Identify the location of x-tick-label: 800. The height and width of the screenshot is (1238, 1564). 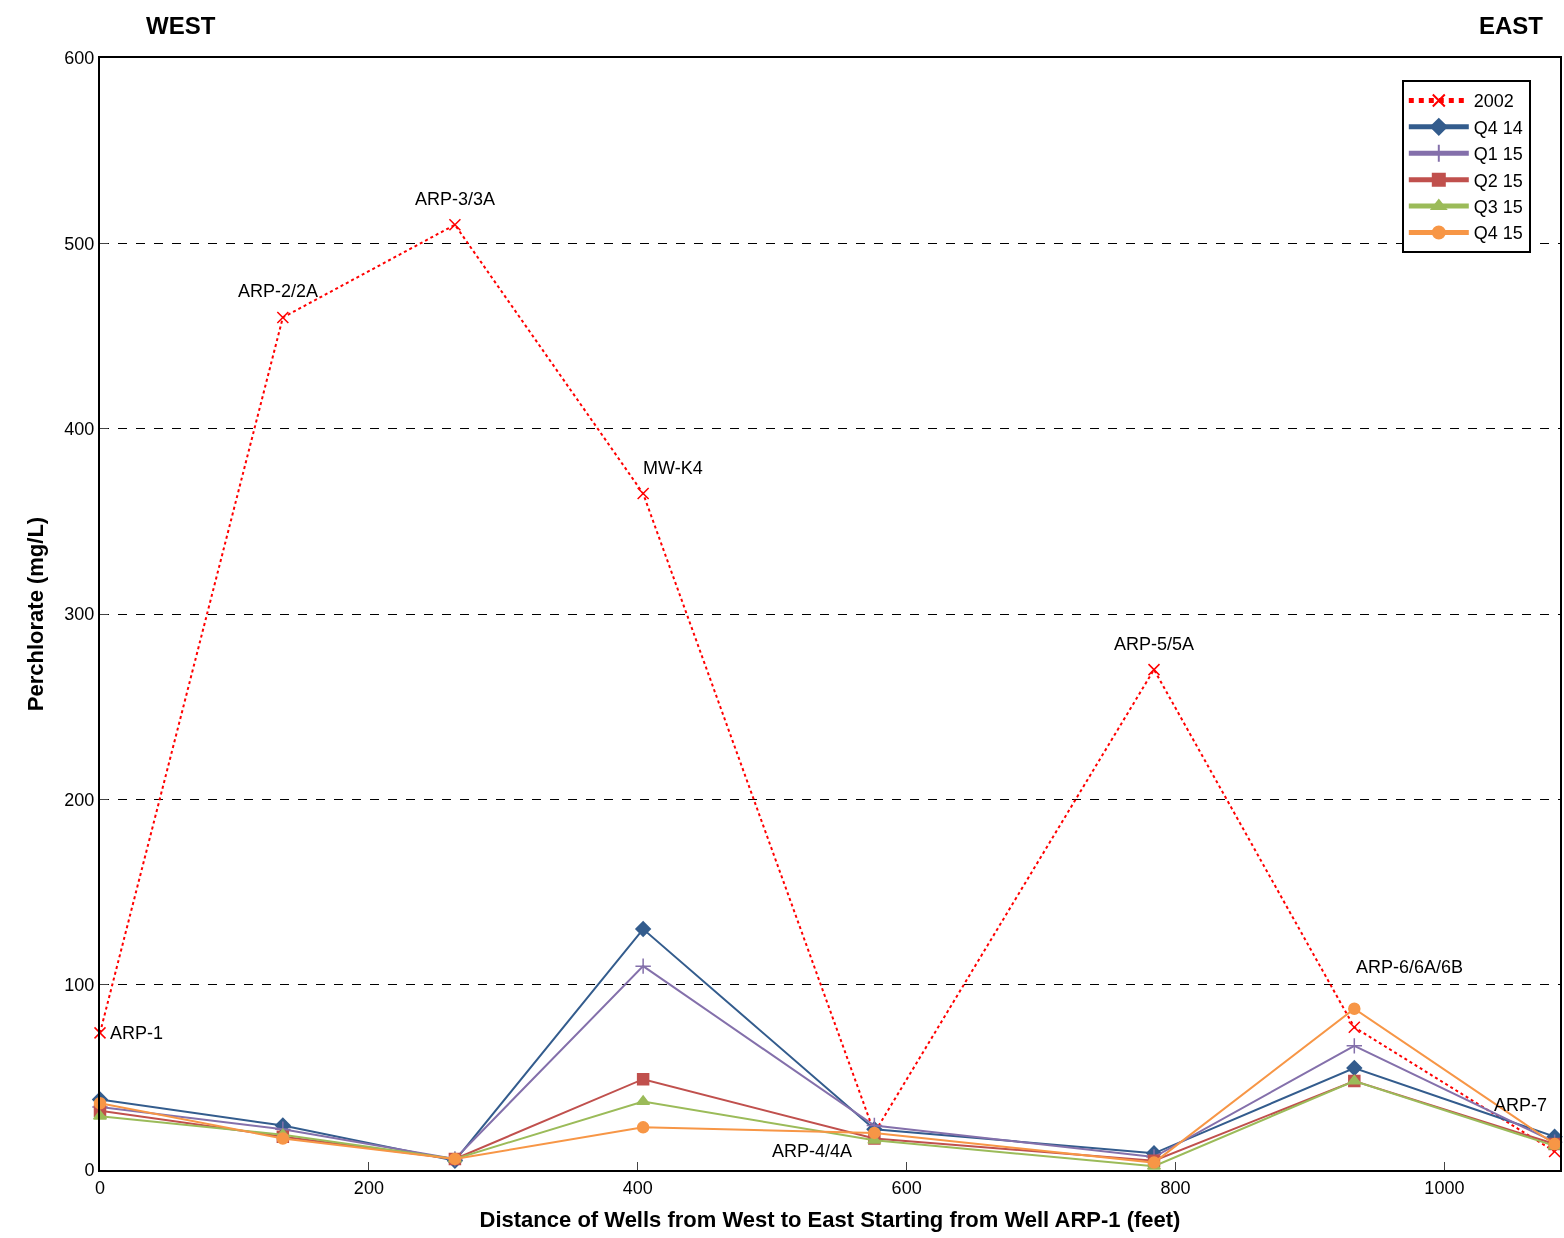
(1175, 1187).